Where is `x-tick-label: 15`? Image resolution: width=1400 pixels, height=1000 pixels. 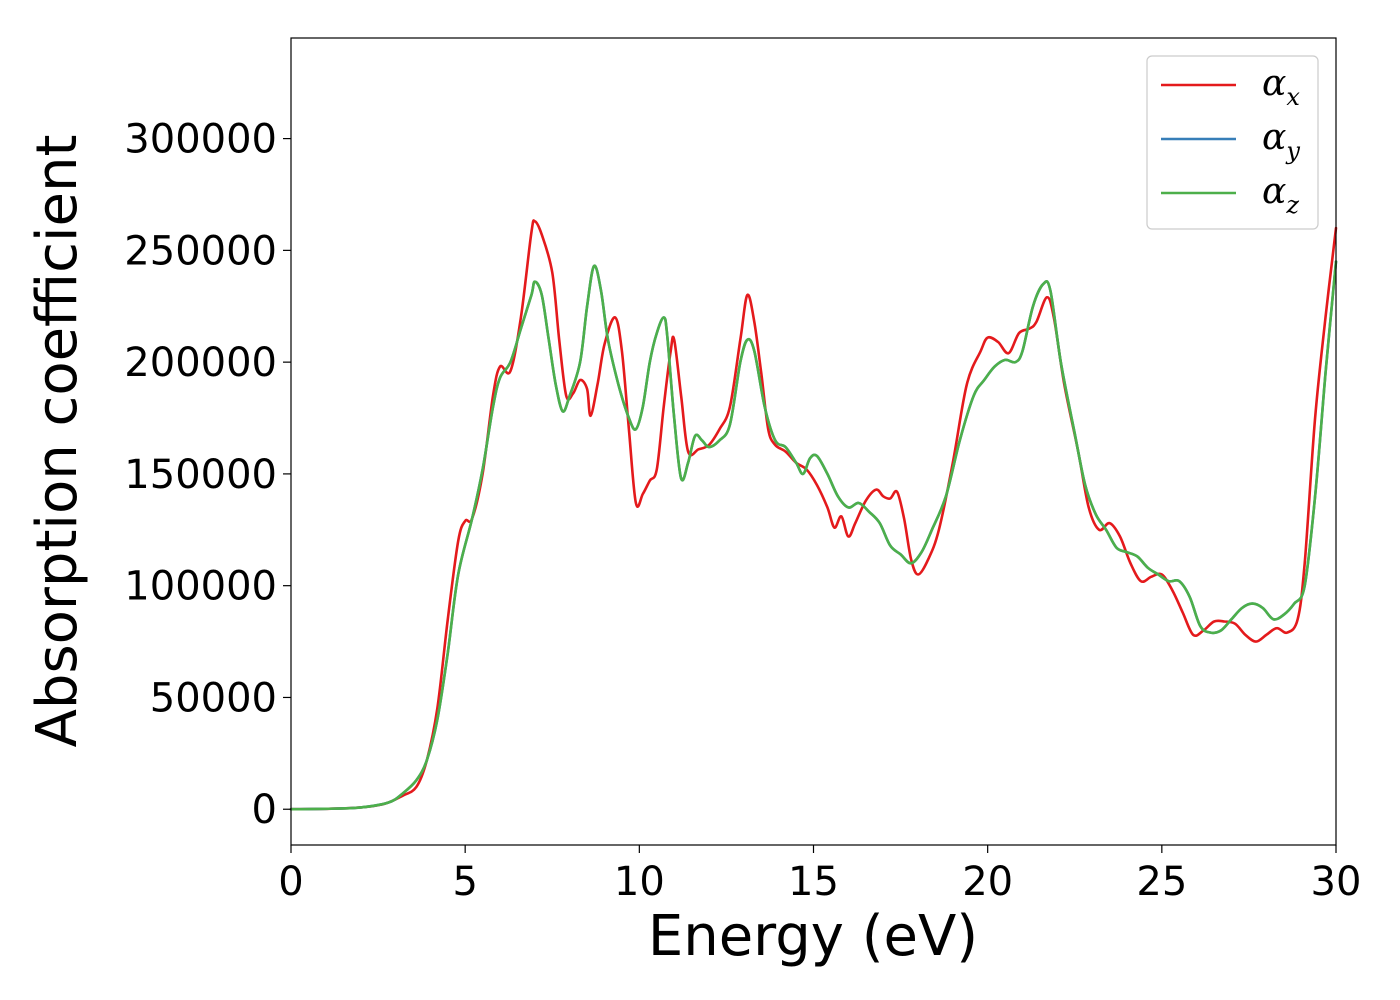
x-tick-label: 15 is located at coordinates (813, 882).